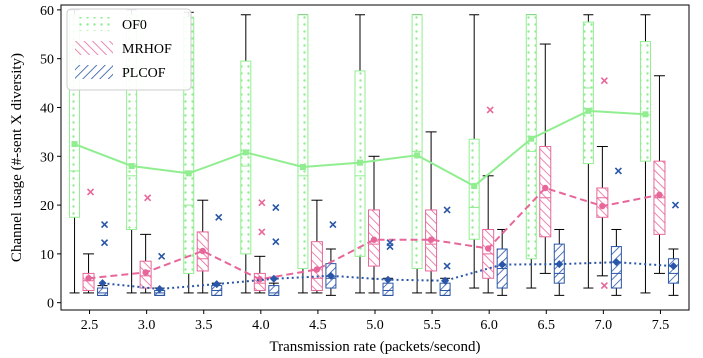 This screenshot has height=358, width=703. What do you see at coordinates (188, 173) in the screenshot?
I see `of0-mean-marker-3.5` at bounding box center [188, 173].